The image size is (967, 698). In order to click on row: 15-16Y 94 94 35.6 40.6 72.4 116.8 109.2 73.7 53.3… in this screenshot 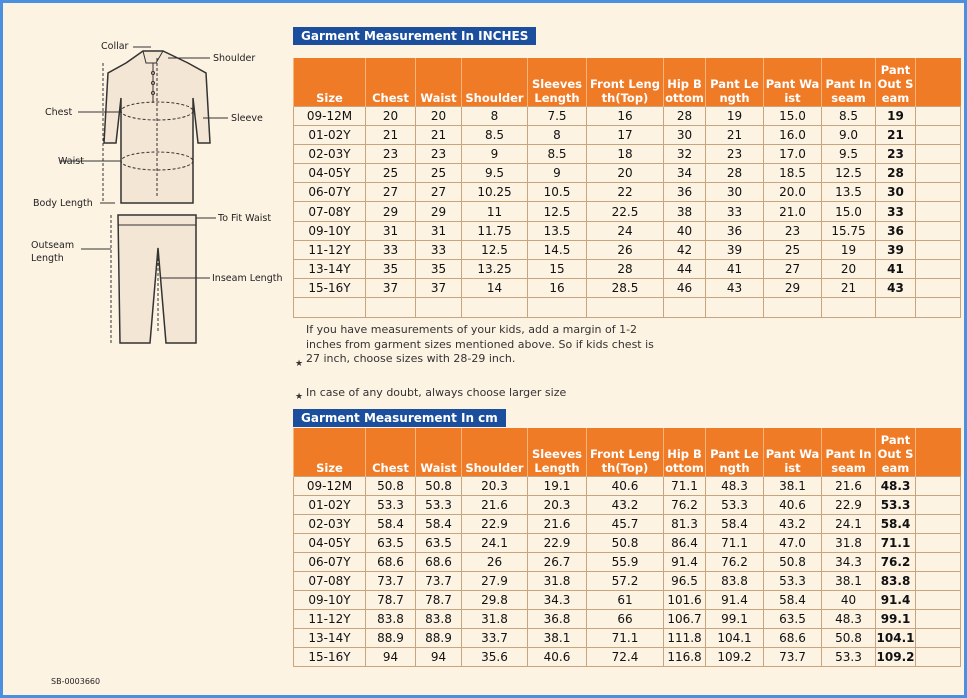, I will do `click(627, 657)`.